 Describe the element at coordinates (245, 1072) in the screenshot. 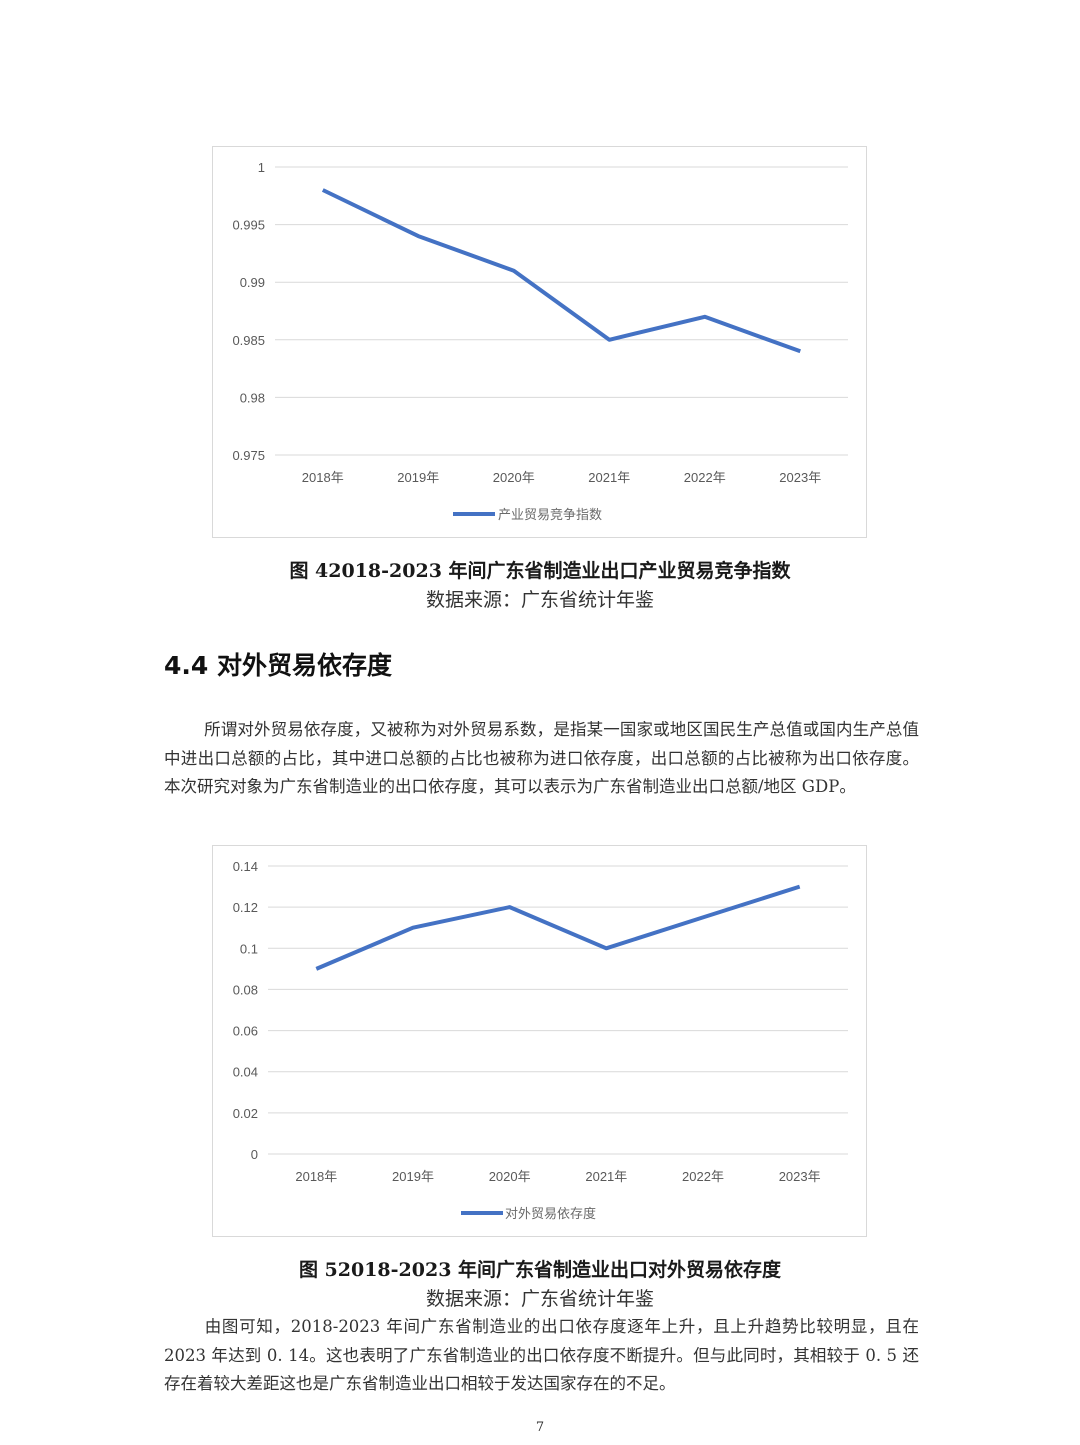

I see `y-tick-label: 0.04` at that location.